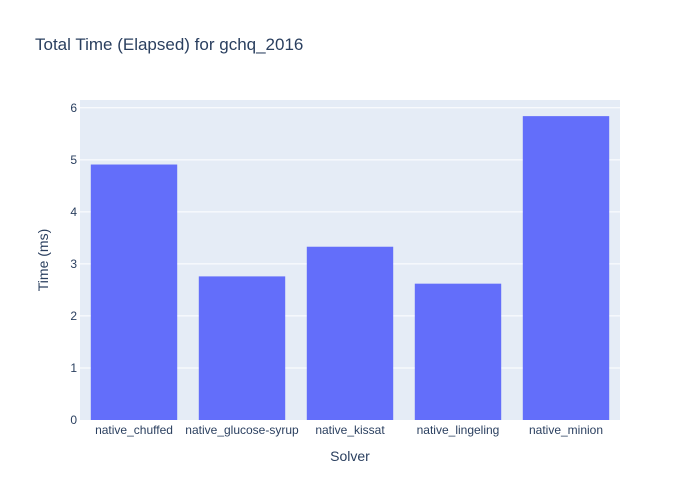  I want to click on chart-title: Total Time (Elapsed) for gchq_2016, so click(169, 44).